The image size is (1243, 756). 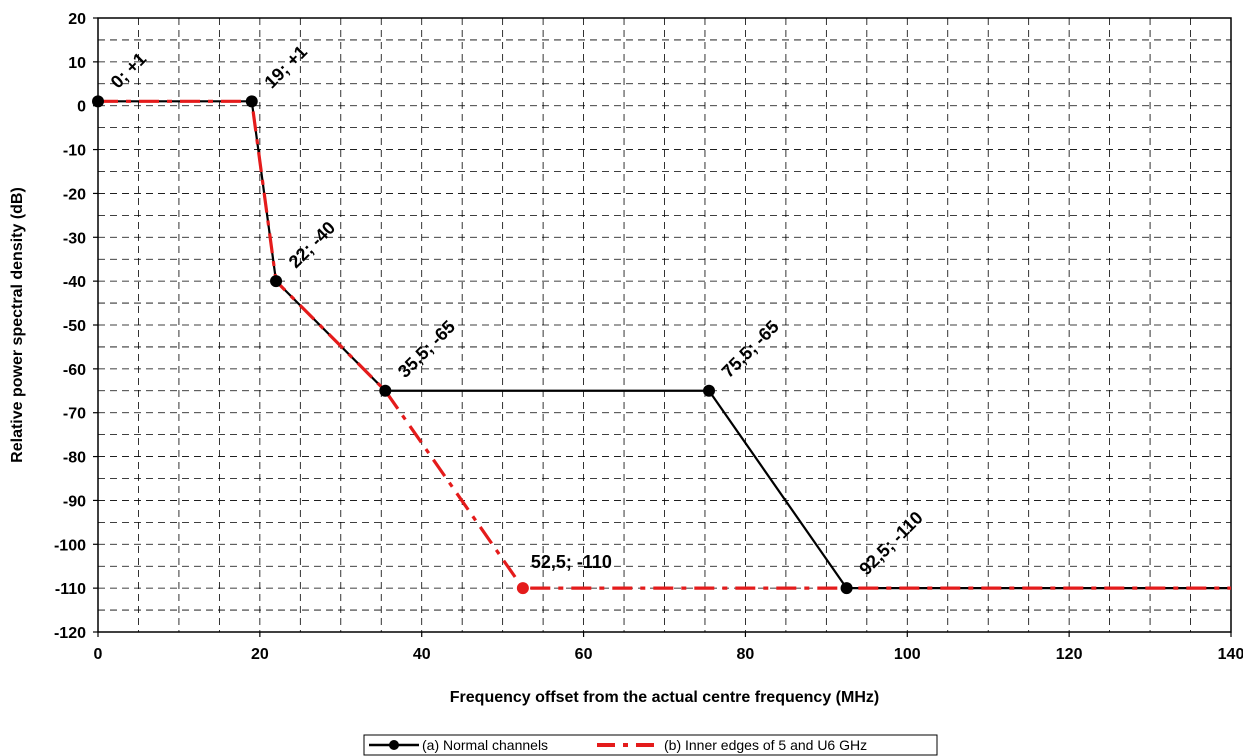 What do you see at coordinates (485, 745) in the screenshot?
I see `legend-label-normal: (a) Normal channels` at bounding box center [485, 745].